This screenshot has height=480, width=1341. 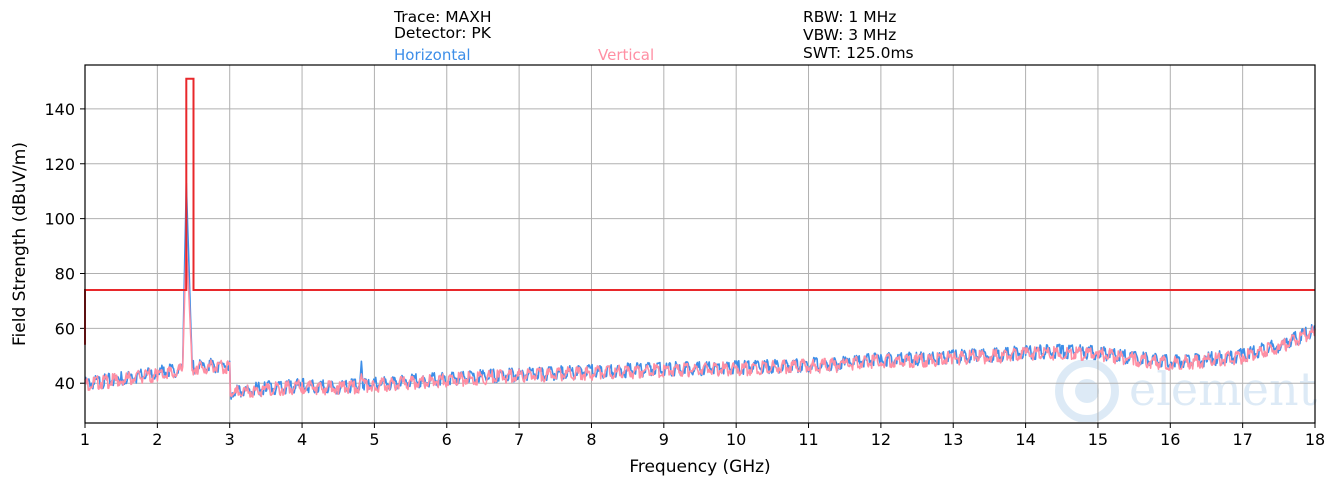 I want to click on detector-label: Detector: PK, so click(x=442, y=33).